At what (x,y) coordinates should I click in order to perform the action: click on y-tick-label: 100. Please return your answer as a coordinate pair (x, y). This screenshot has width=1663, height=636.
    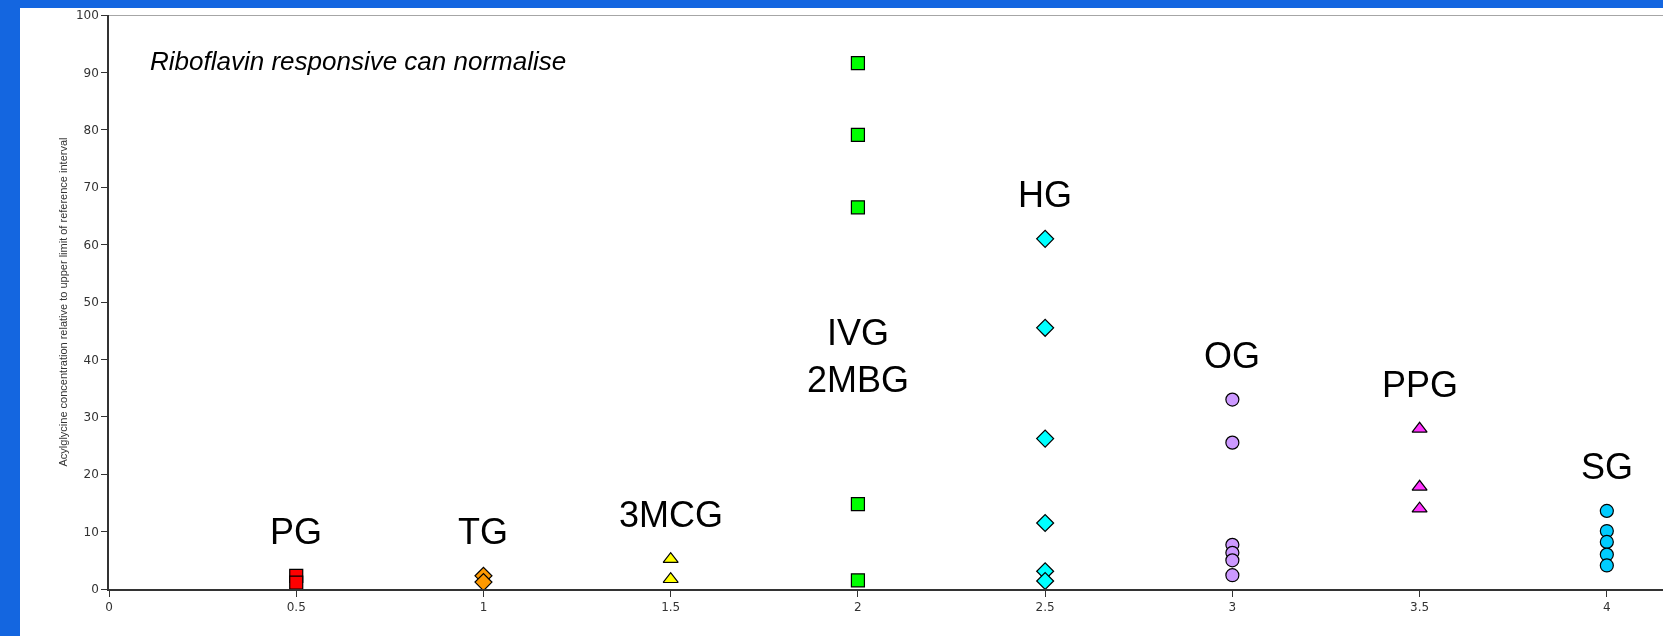
    Looking at the image, I should click on (87, 15).